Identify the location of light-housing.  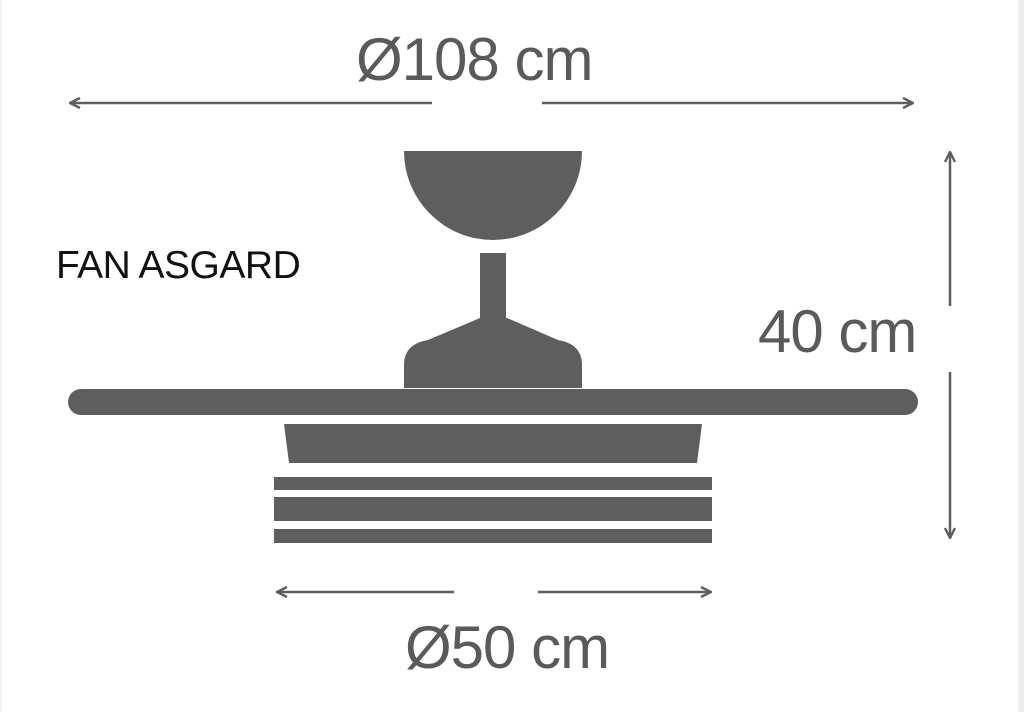
(493, 443).